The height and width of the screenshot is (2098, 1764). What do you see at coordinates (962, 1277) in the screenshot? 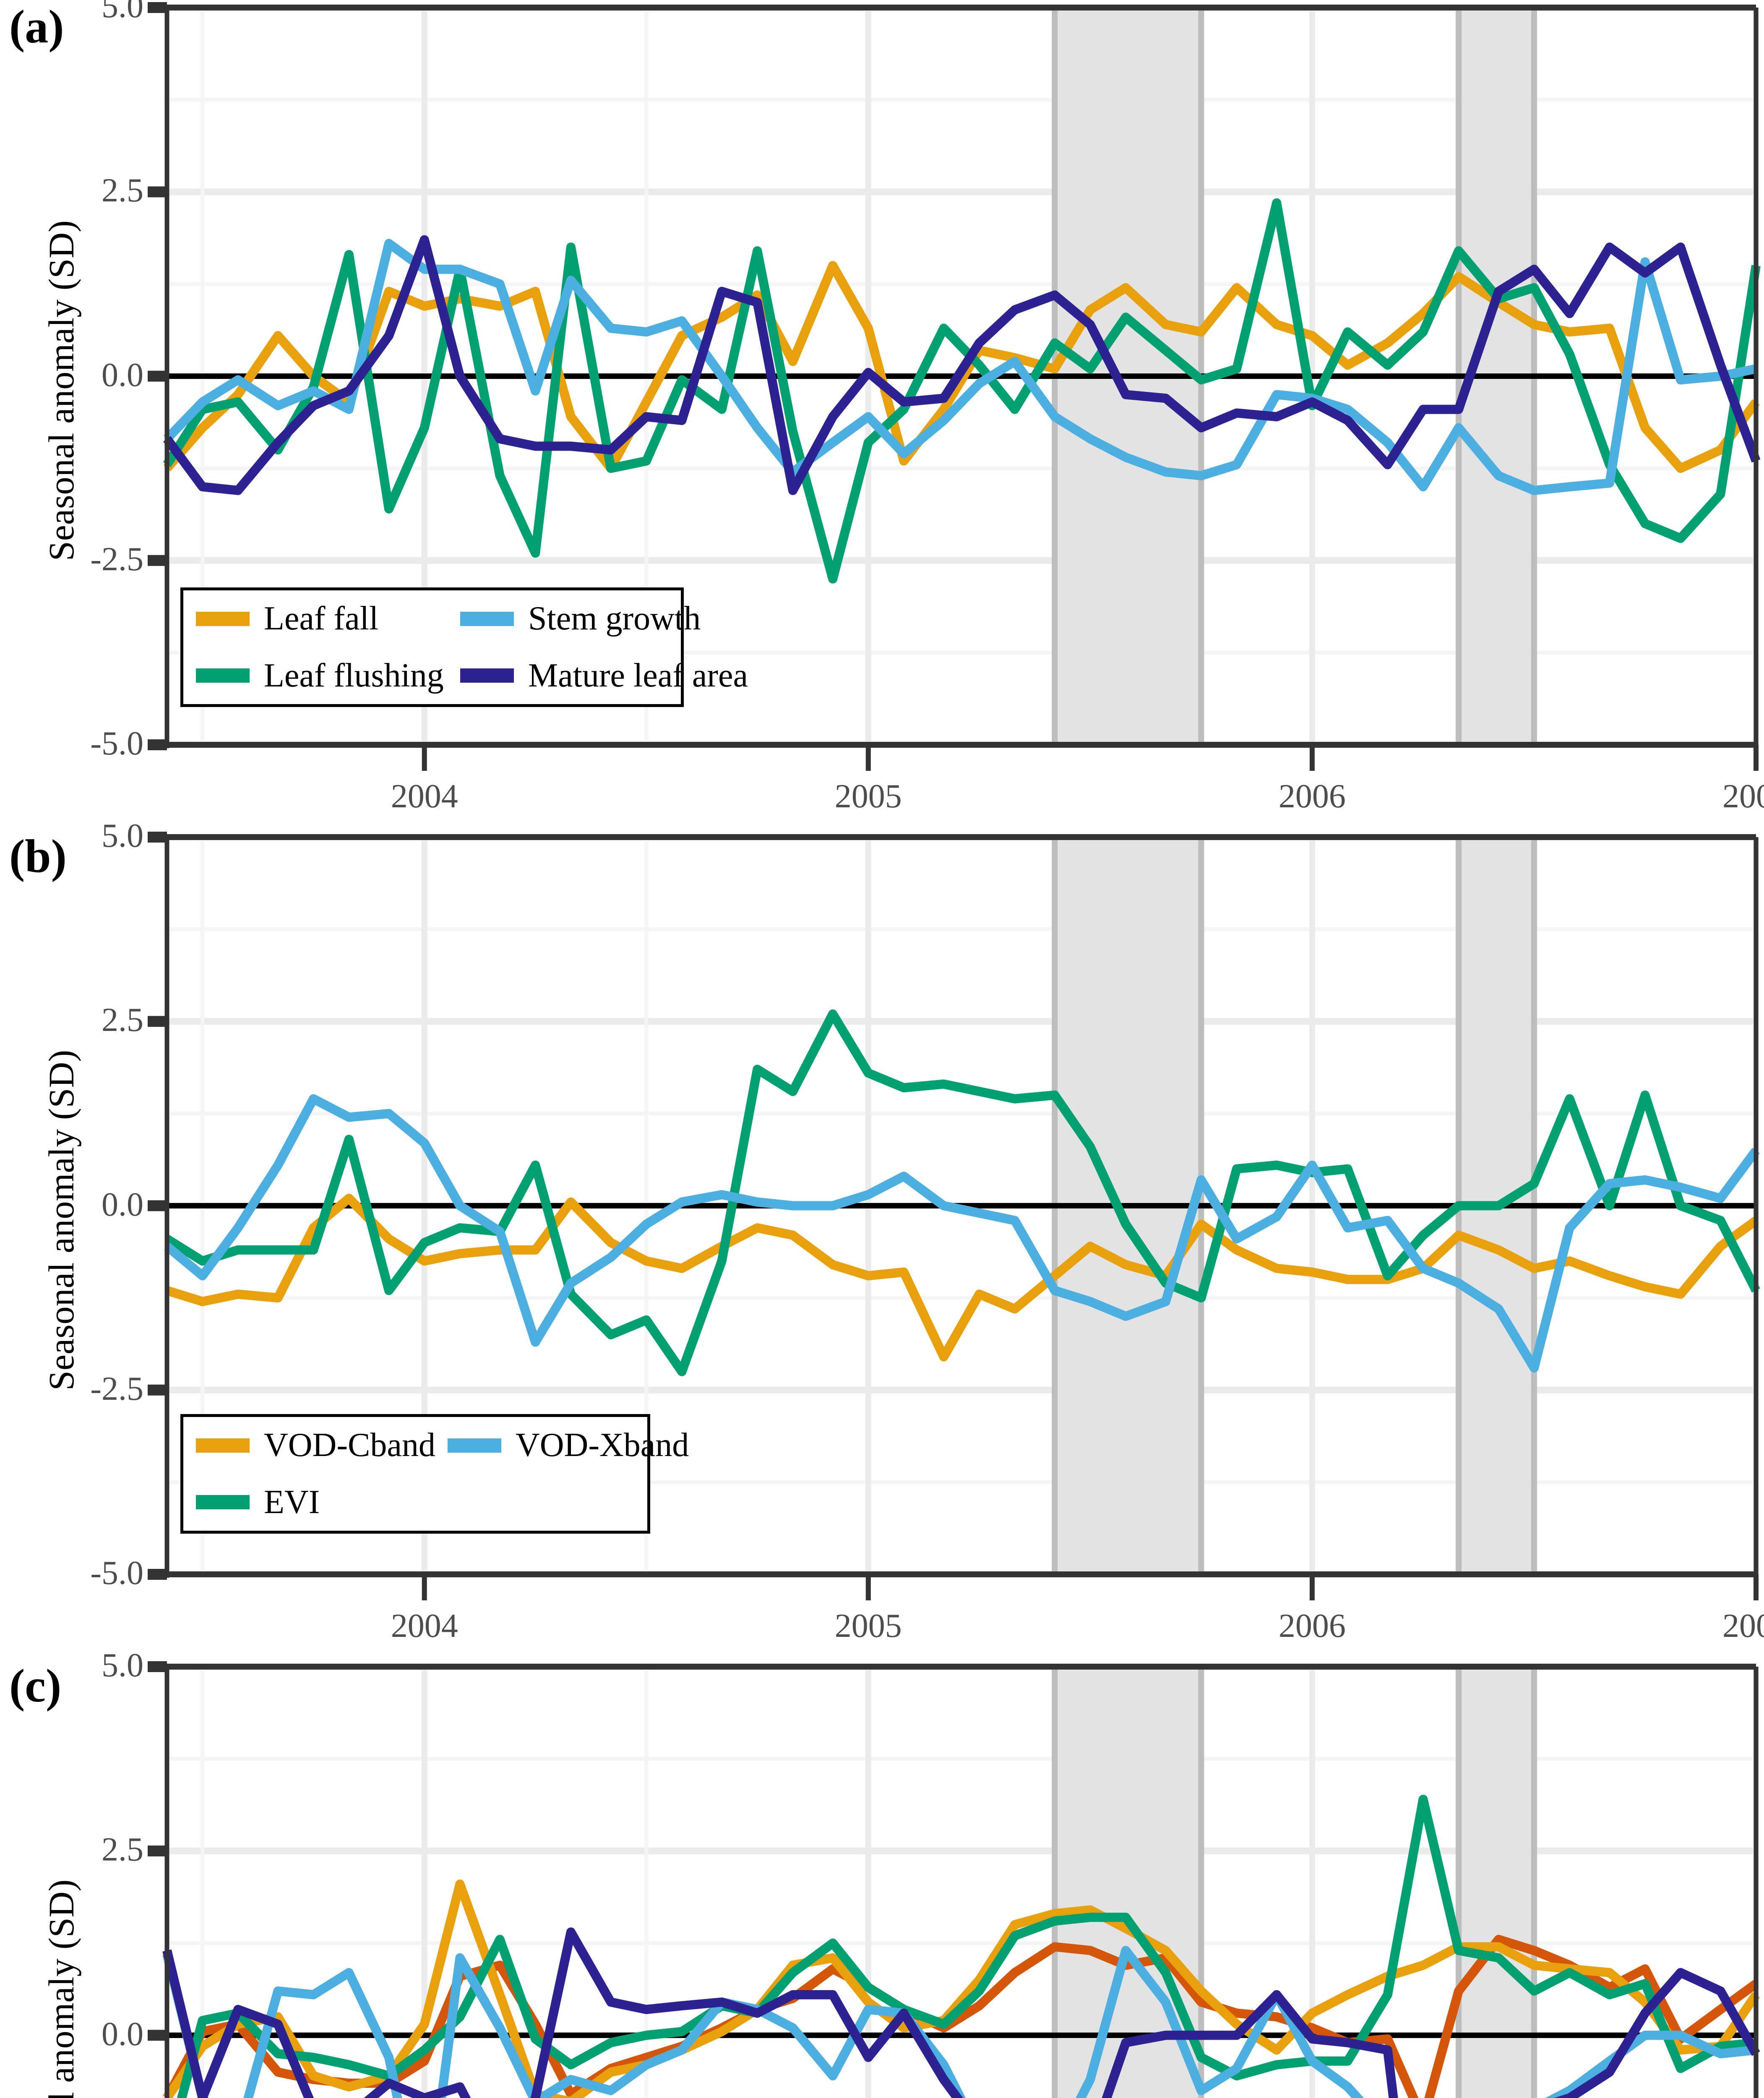
I see `series-line-vod-cband` at bounding box center [962, 1277].